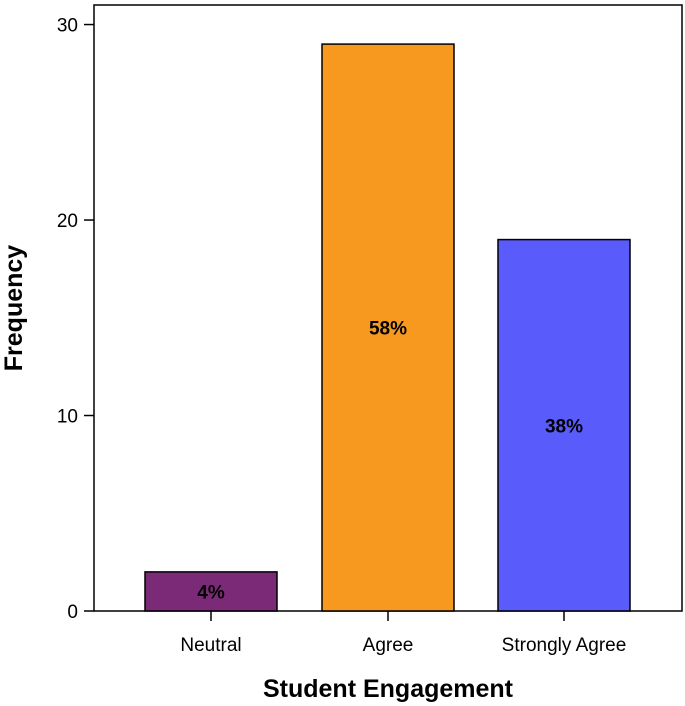  Describe the element at coordinates (564, 426) in the screenshot. I see `data-label: 38%` at that location.